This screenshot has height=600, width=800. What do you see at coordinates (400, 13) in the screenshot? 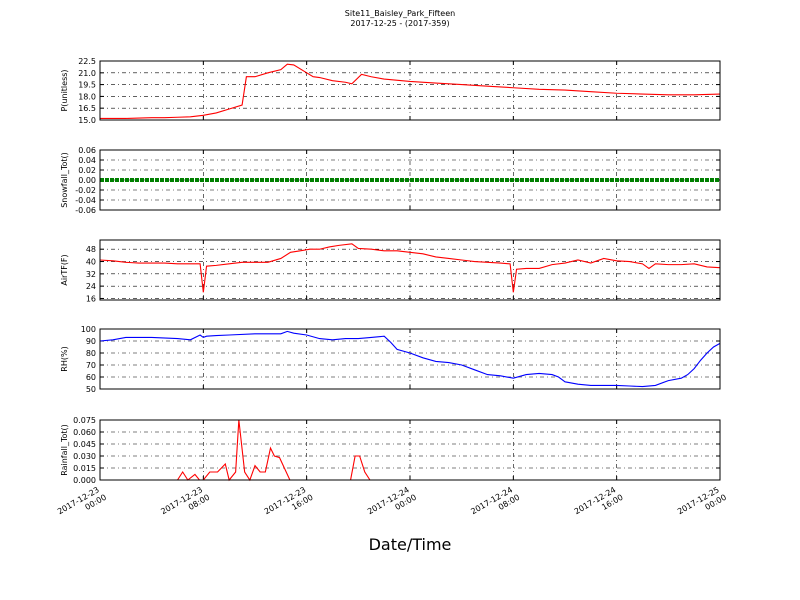
I see `chart-title: Site11_Baisley_Park_Fifteen` at bounding box center [400, 13].